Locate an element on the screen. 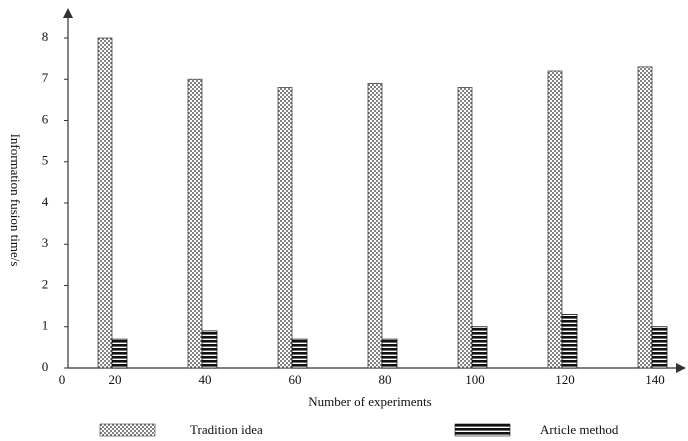 The image size is (688, 441). legend-label: Article method is located at coordinates (579, 429).